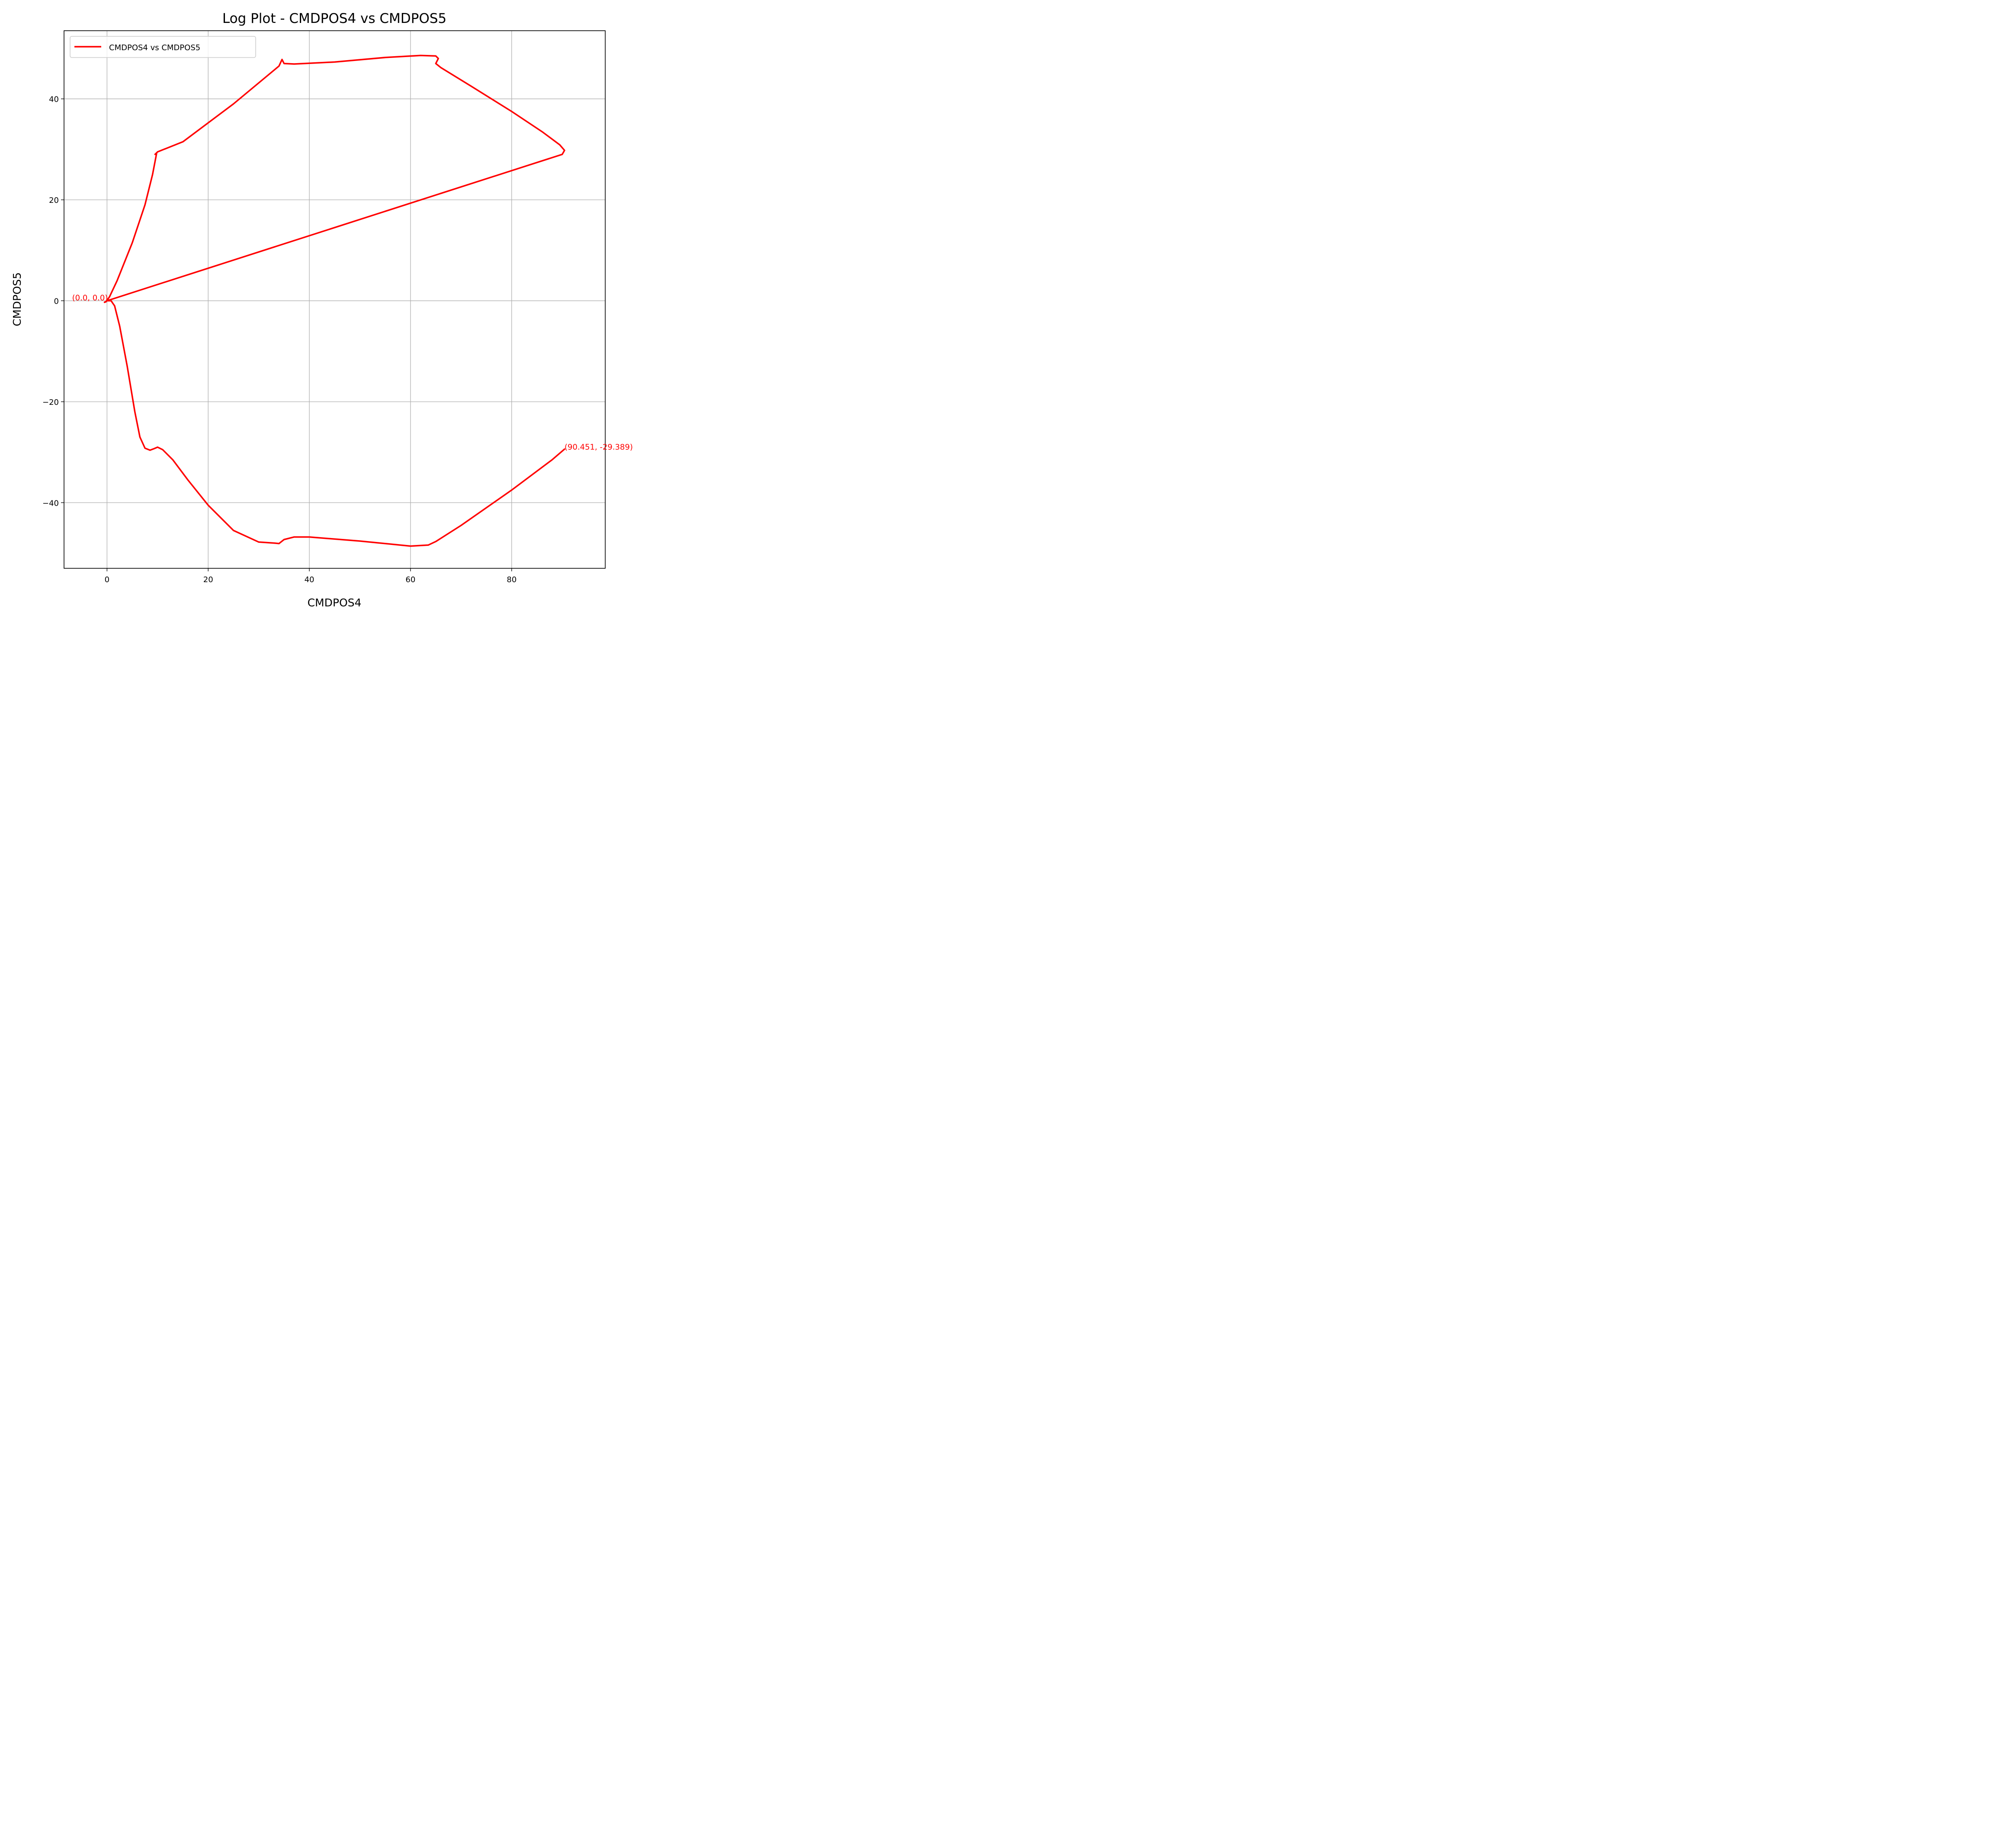  What do you see at coordinates (54, 99) in the screenshot?
I see `y-tick-label: 40` at bounding box center [54, 99].